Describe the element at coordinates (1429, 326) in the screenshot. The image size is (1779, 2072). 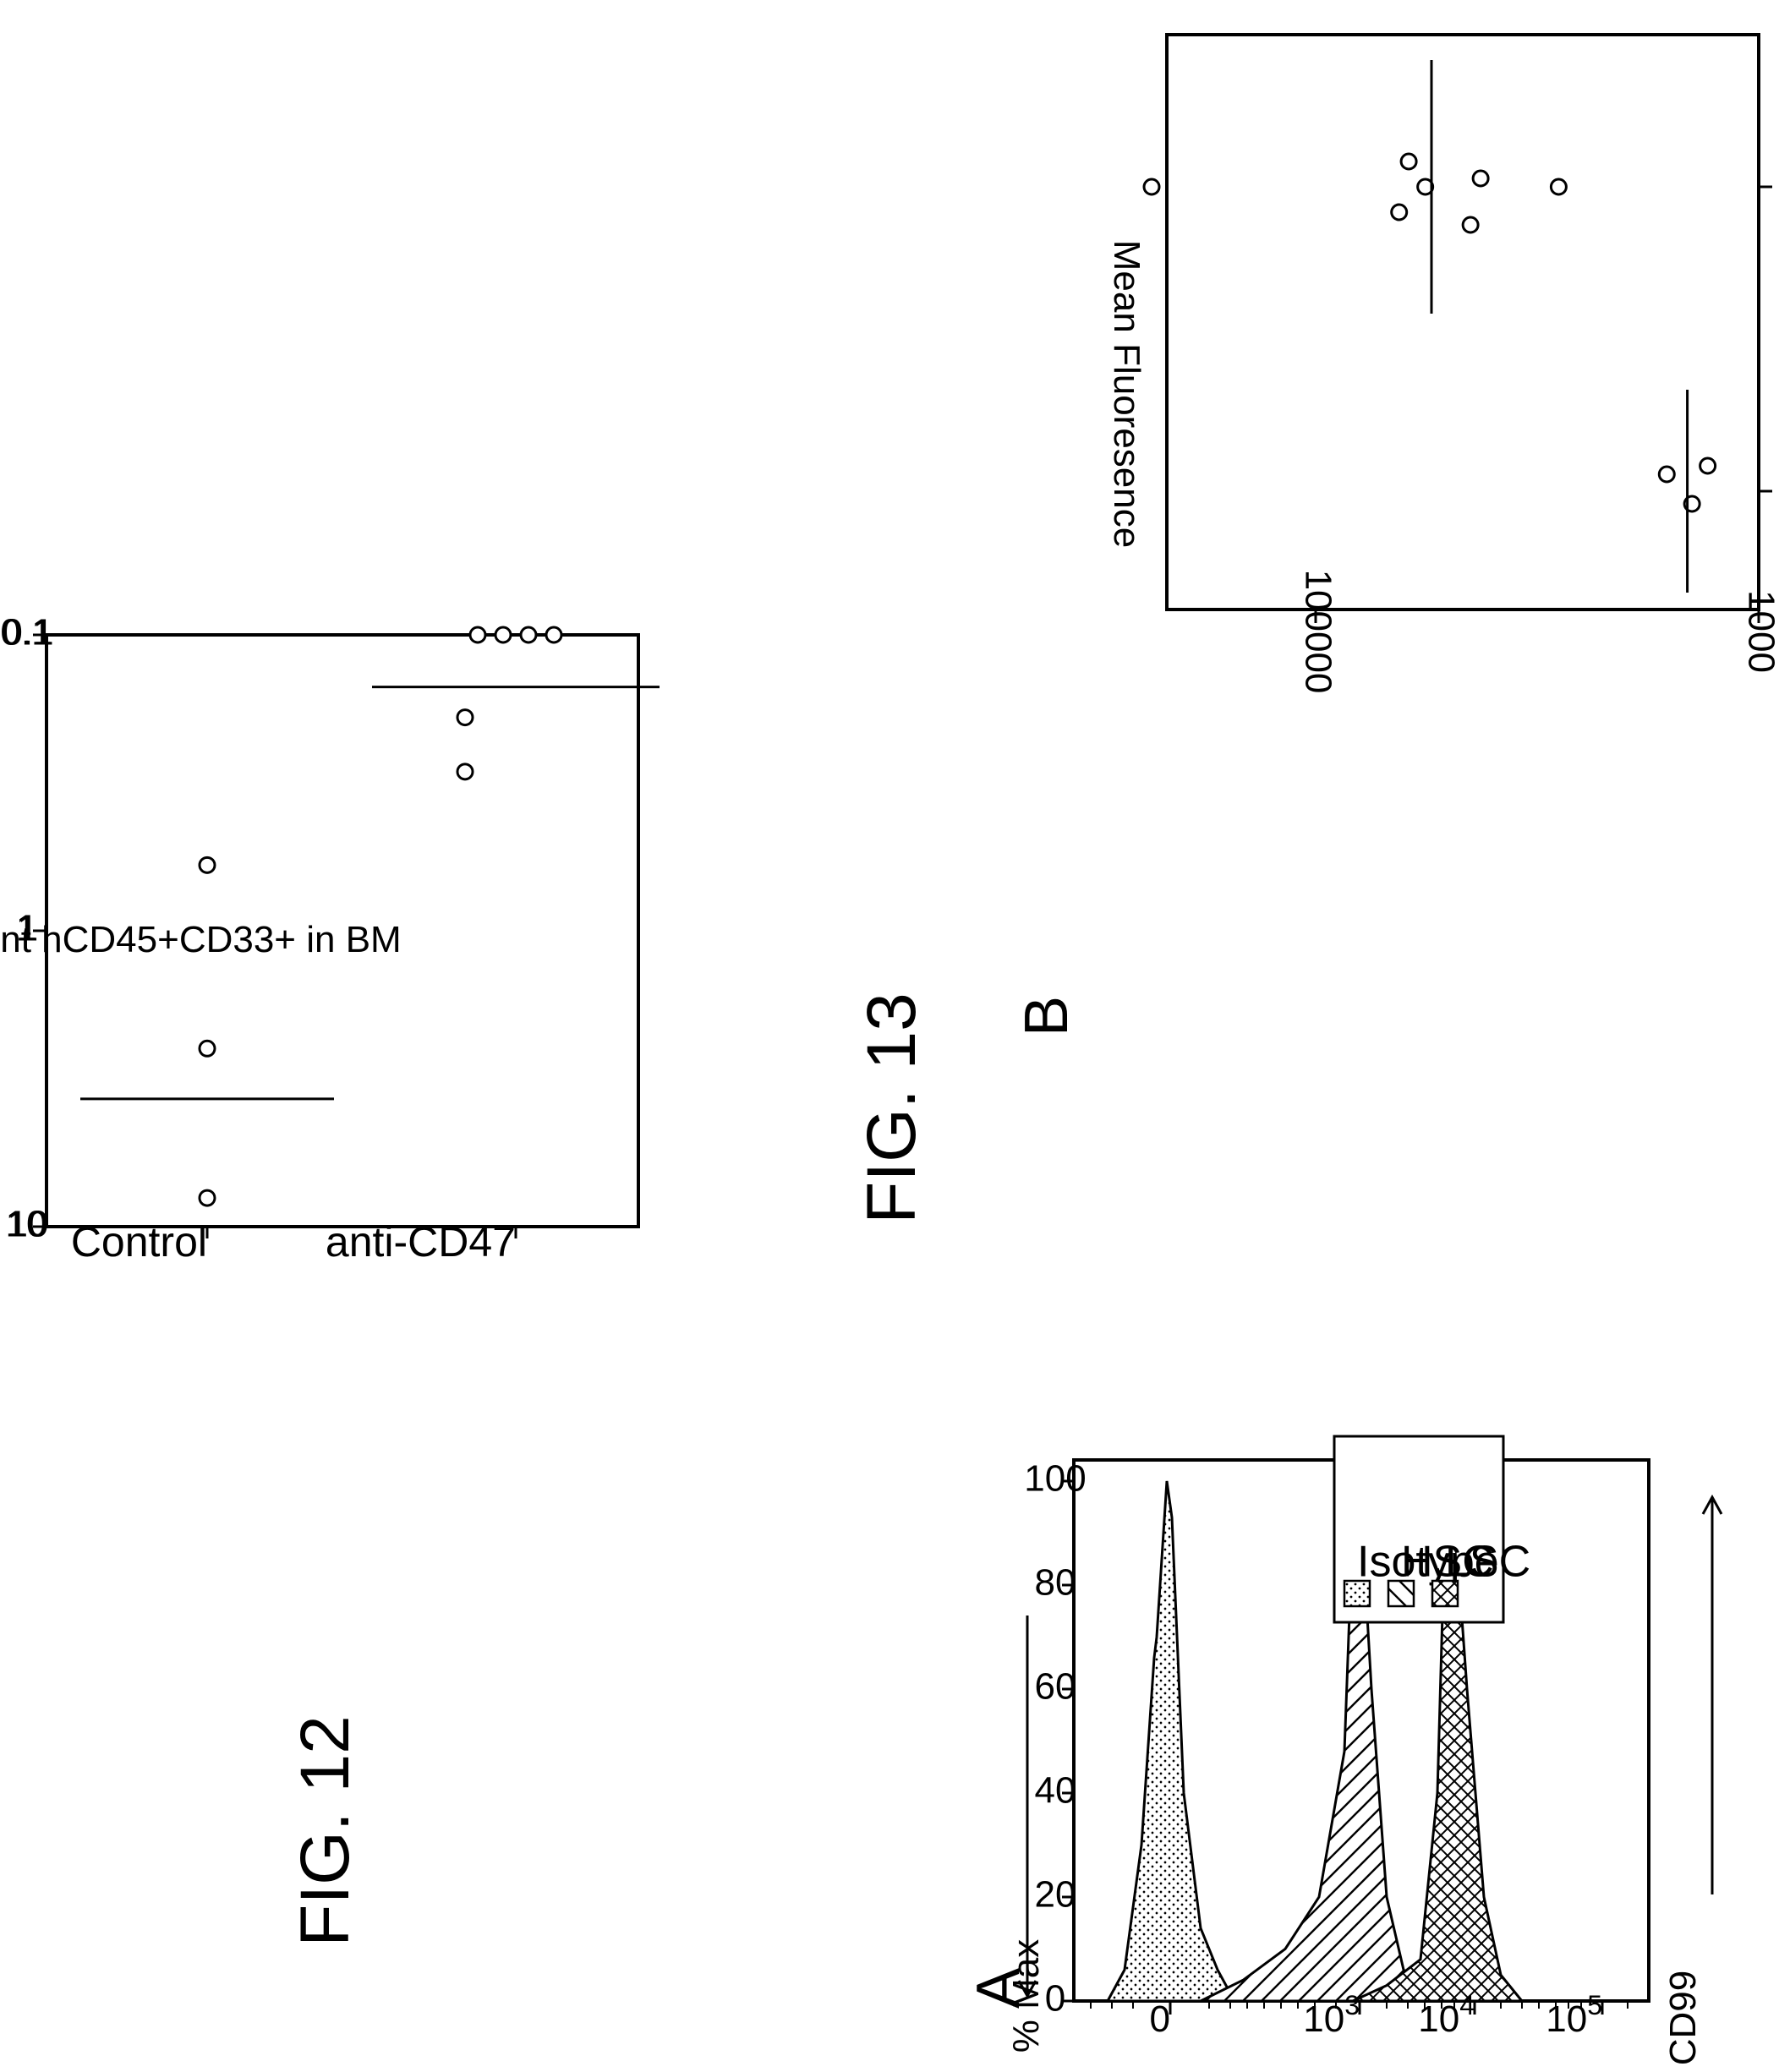
I see `fig13b-points` at that location.